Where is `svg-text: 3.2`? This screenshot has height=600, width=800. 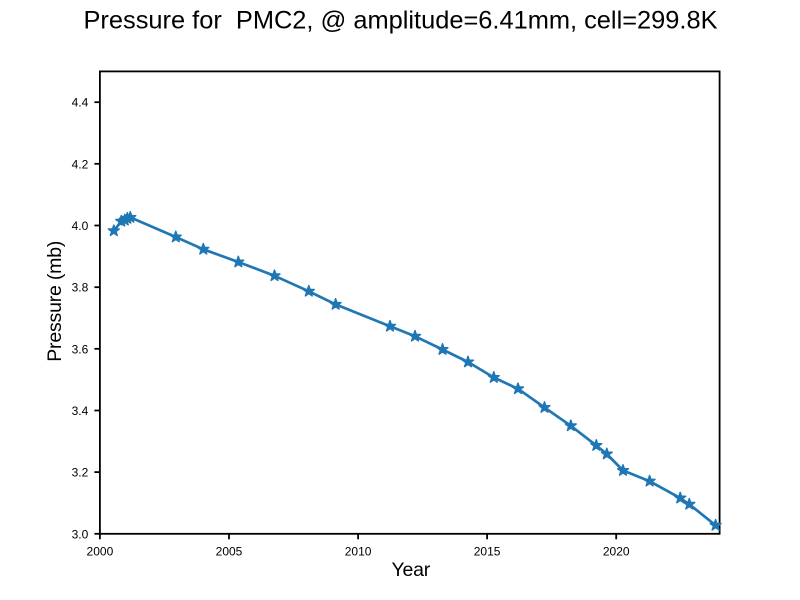 svg-text: 3.2 is located at coordinates (80, 473).